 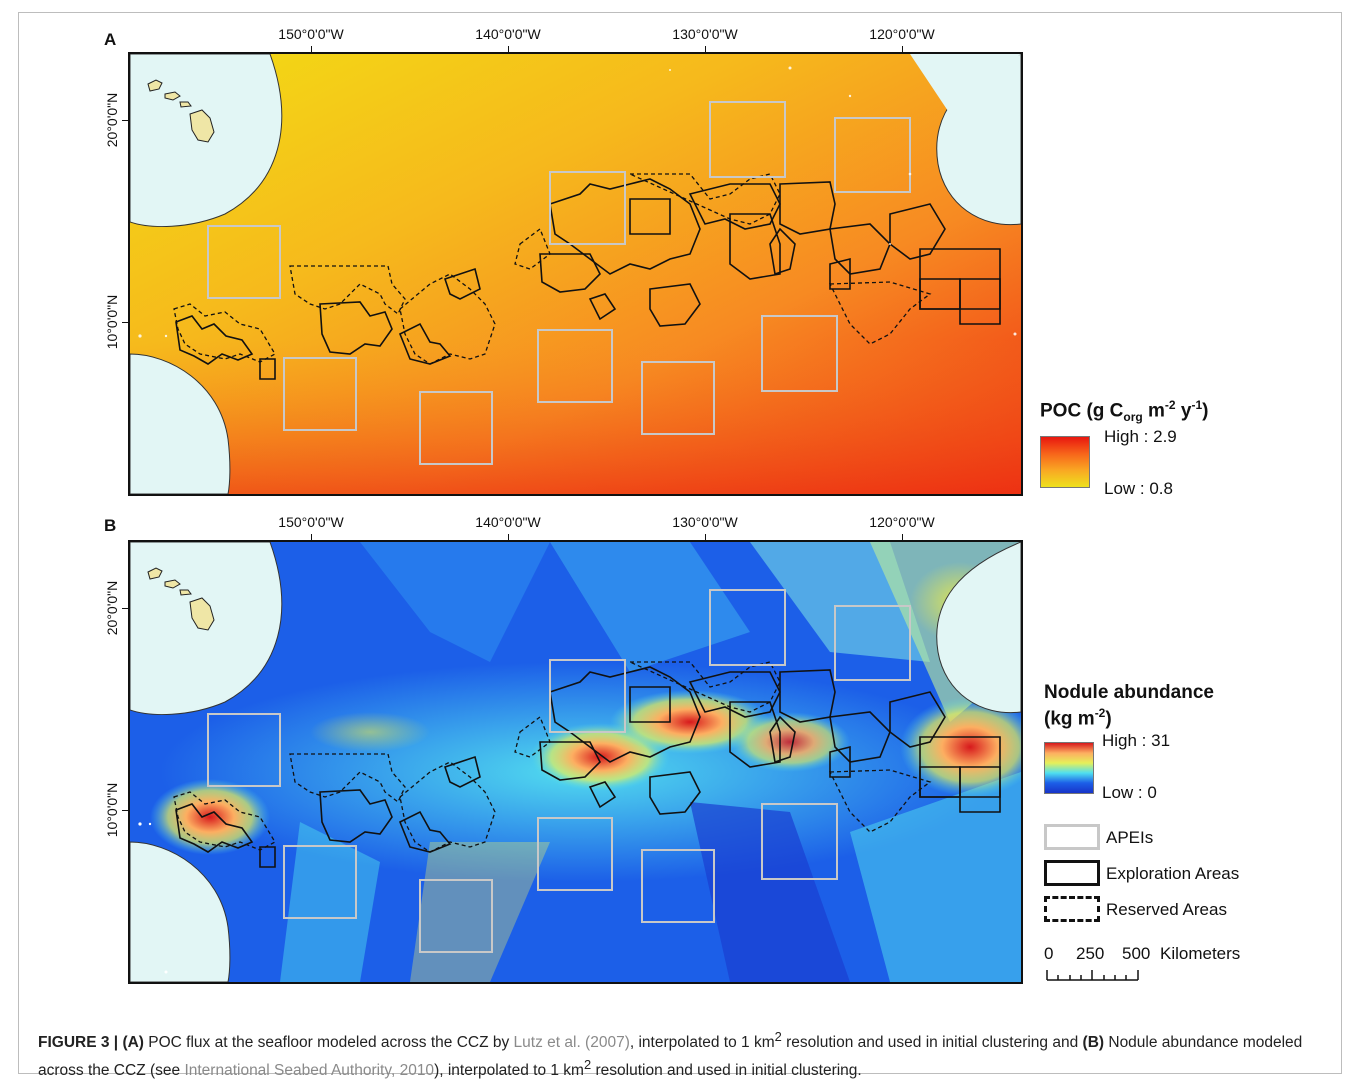 What do you see at coordinates (1082, 411) in the screenshot?
I see `poc-title-part: POC (g C` at bounding box center [1082, 411].